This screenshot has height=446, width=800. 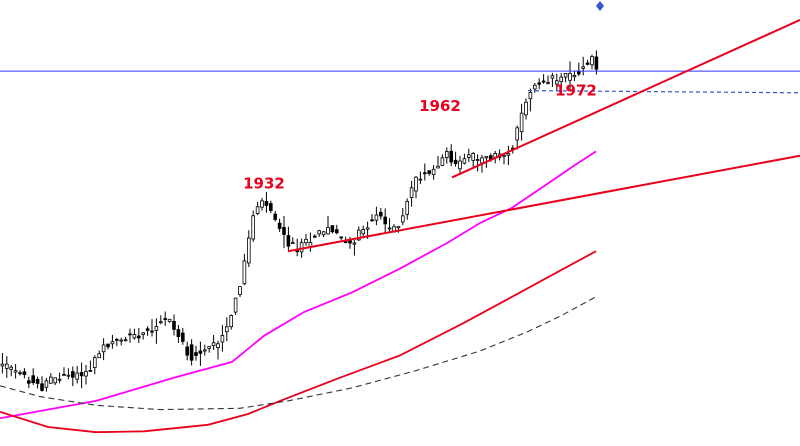 What do you see at coordinates (420, 136) in the screenshot?
I see `annotation-group: 1932 1962 1972` at bounding box center [420, 136].